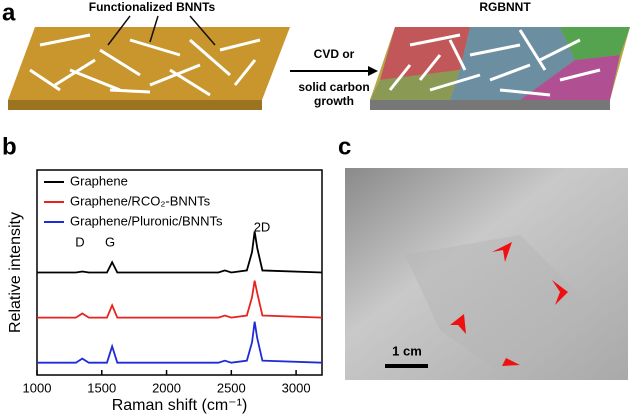 Image resolution: width=632 pixels, height=416 pixels. I want to click on left-label: Functionalized BNNTs, so click(152, 7).